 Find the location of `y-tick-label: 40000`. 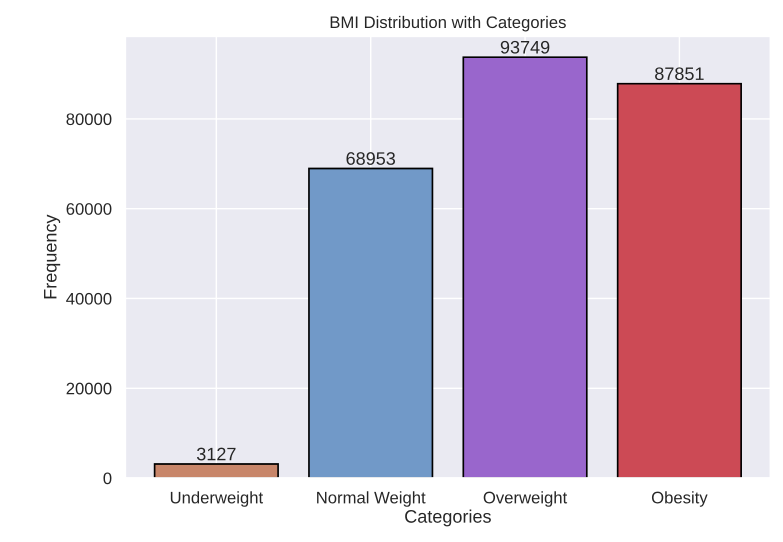

y-tick-label: 40000 is located at coordinates (89, 298).